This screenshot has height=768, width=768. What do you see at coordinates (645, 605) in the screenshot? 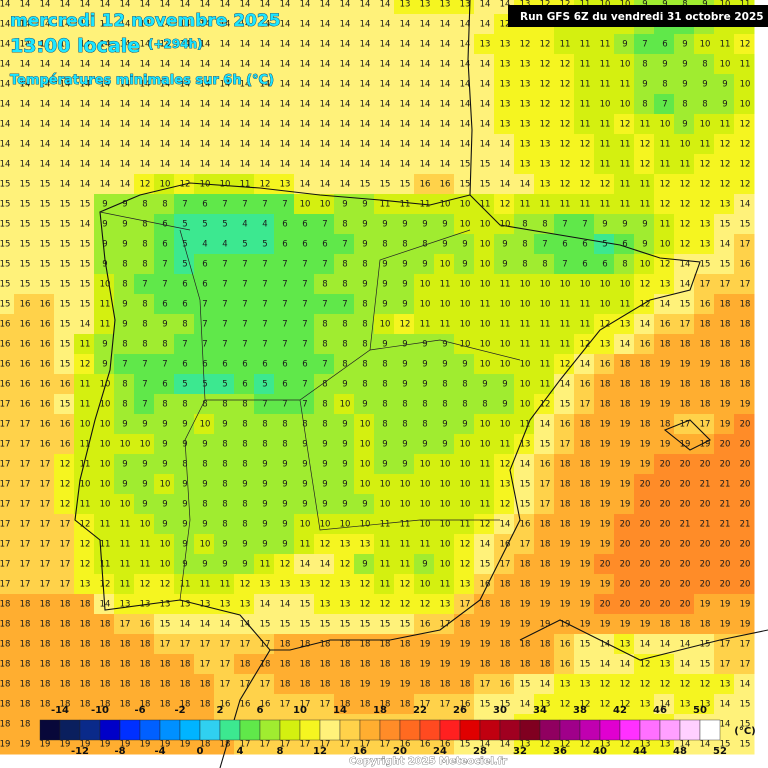
I see `cell-value: 20` at bounding box center [645, 605].